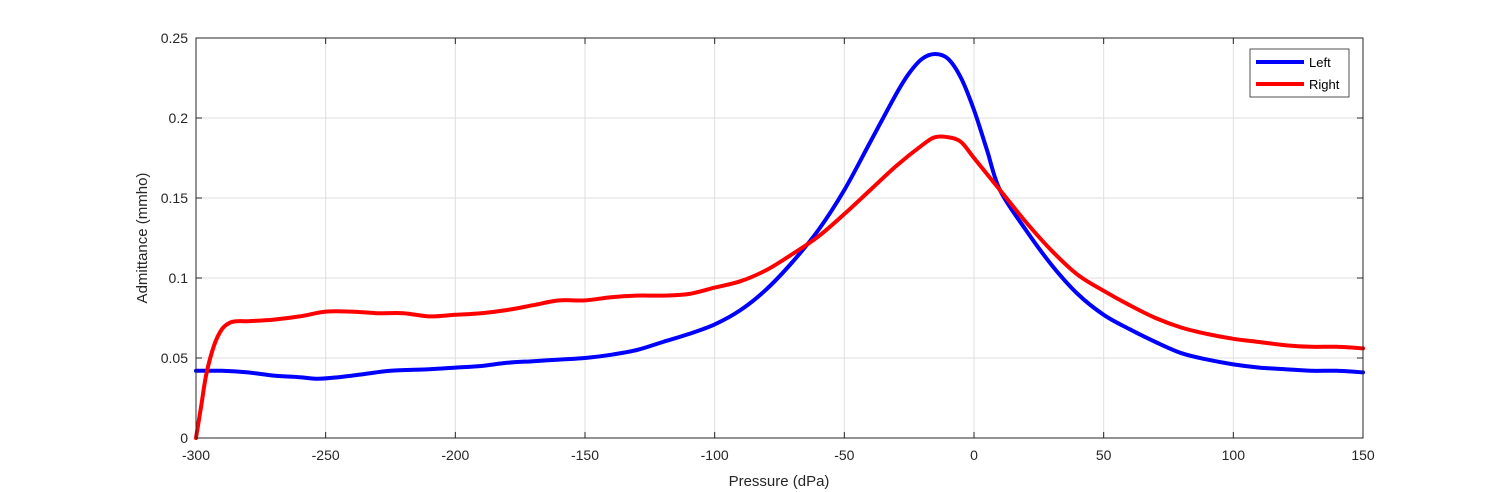  What do you see at coordinates (1324, 84) in the screenshot?
I see `legend-label-right: Right` at bounding box center [1324, 84].